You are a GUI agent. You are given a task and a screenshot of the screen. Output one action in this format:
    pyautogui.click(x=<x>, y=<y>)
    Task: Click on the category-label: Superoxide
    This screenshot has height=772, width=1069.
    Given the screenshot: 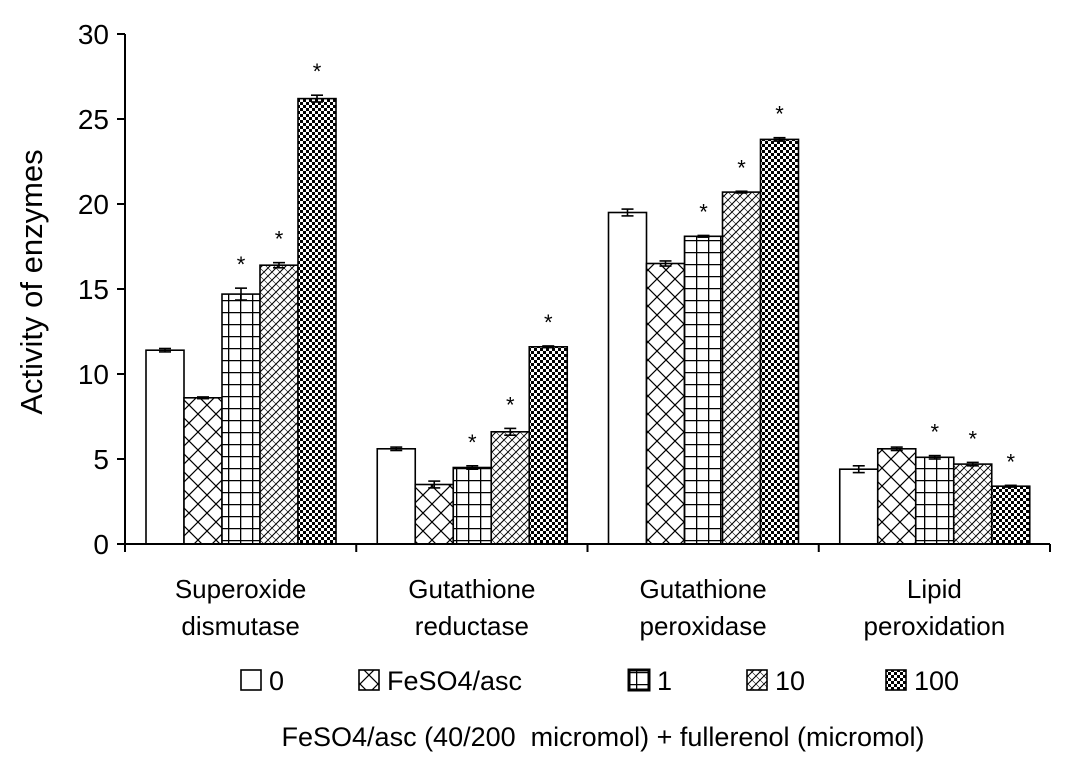 What is the action you would take?
    pyautogui.click(x=241, y=589)
    